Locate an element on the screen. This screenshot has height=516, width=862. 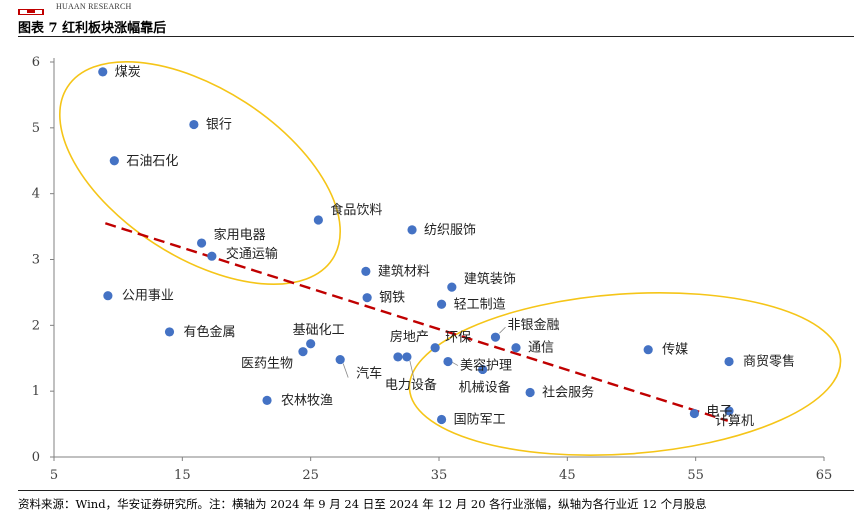
point-label: 轻工制造 is located at coordinates (480, 304).